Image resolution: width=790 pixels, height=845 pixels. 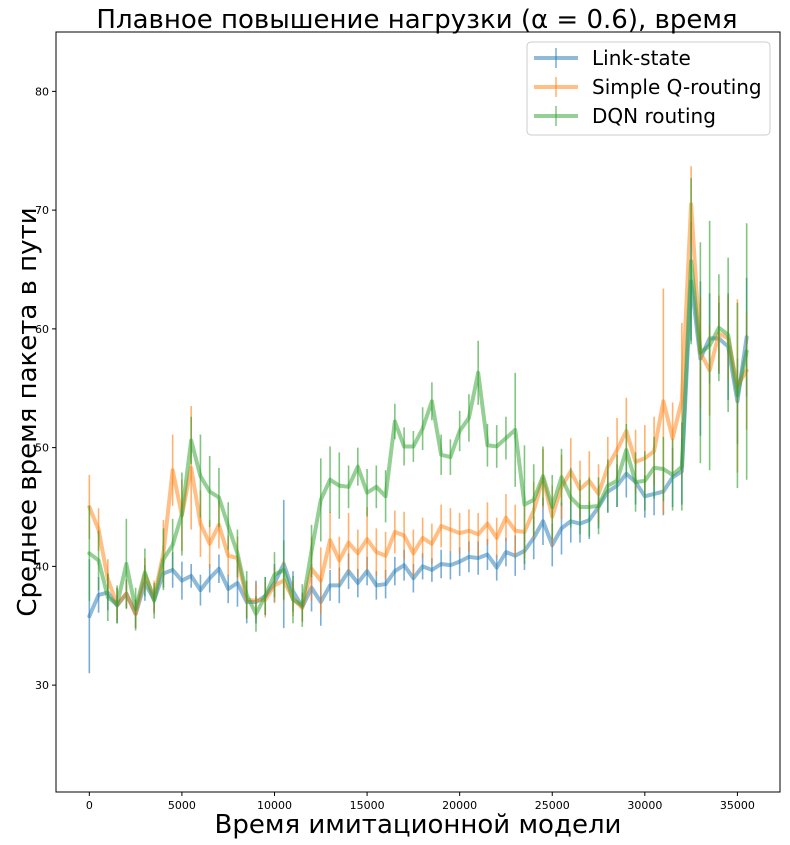 I want to click on x-axis: 0 5000 10000 15000 20000 25000 30000 35000, so click(x=420, y=802).